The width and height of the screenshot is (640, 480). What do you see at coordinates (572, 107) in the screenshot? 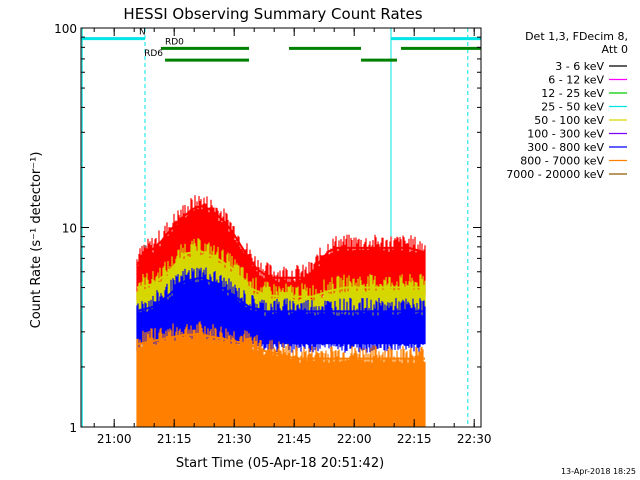
I see `legend-entry-label: 25 - 50 keV` at bounding box center [572, 107].